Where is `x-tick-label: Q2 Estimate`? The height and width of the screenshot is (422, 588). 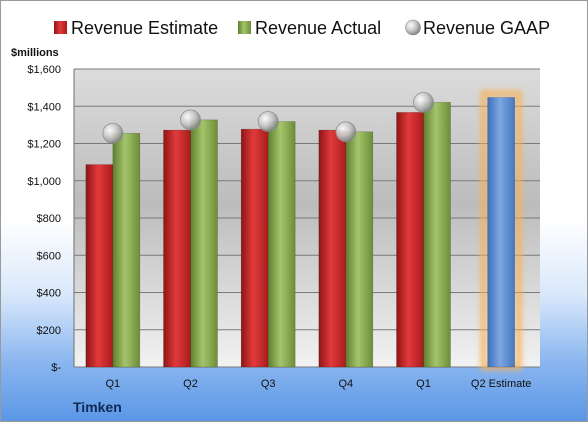 x-tick-label: Q2 Estimate is located at coordinates (501, 384).